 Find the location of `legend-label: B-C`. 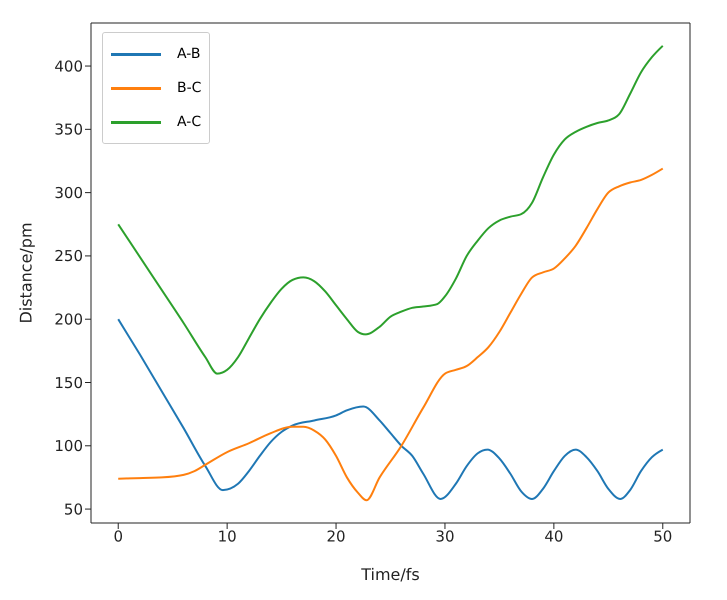

legend-label: B-C is located at coordinates (189, 88).